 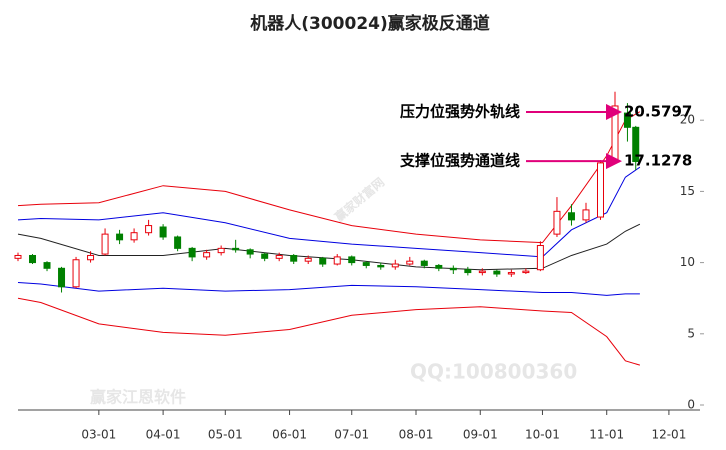 What do you see at coordinates (668, 435) in the screenshot?
I see `x-tick-label: 12-01` at bounding box center [668, 435].